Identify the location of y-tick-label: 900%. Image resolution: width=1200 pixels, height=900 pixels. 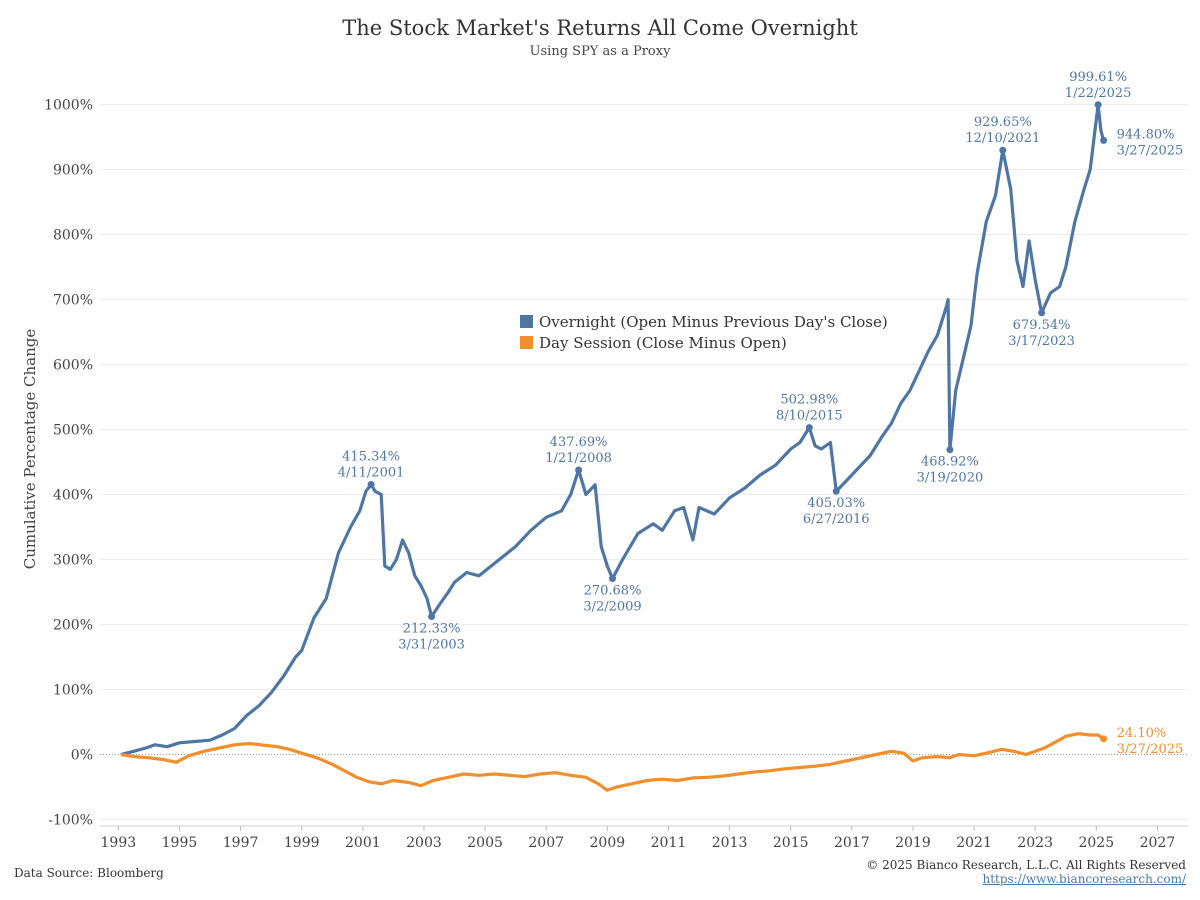
(73, 171).